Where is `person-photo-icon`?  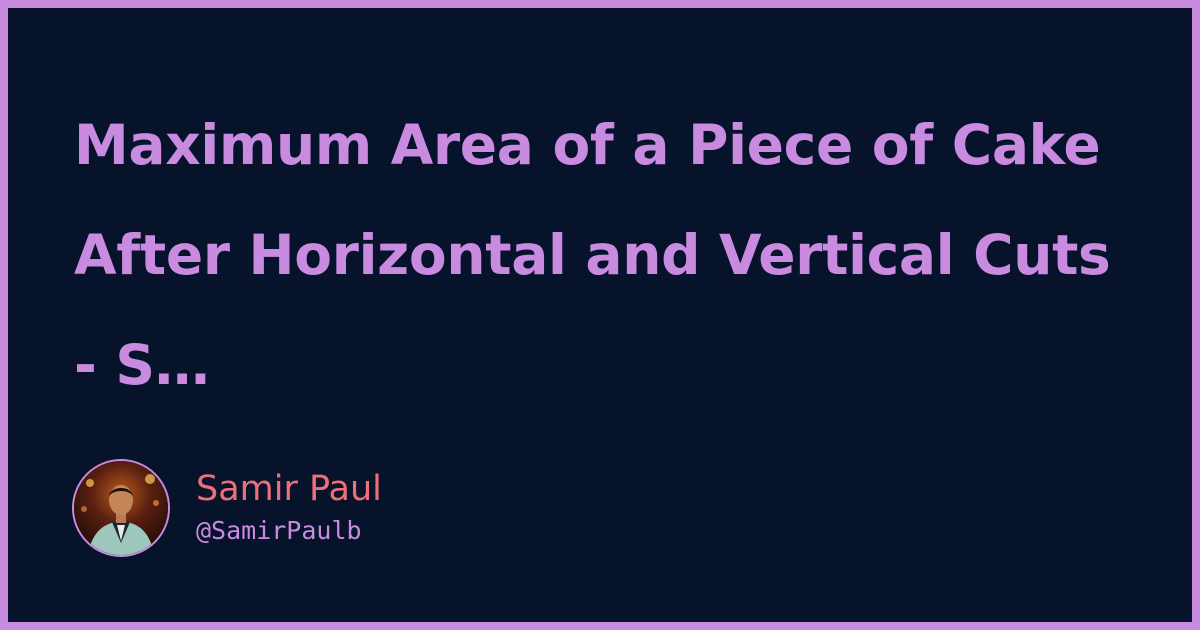
person-photo-icon is located at coordinates (121, 508).